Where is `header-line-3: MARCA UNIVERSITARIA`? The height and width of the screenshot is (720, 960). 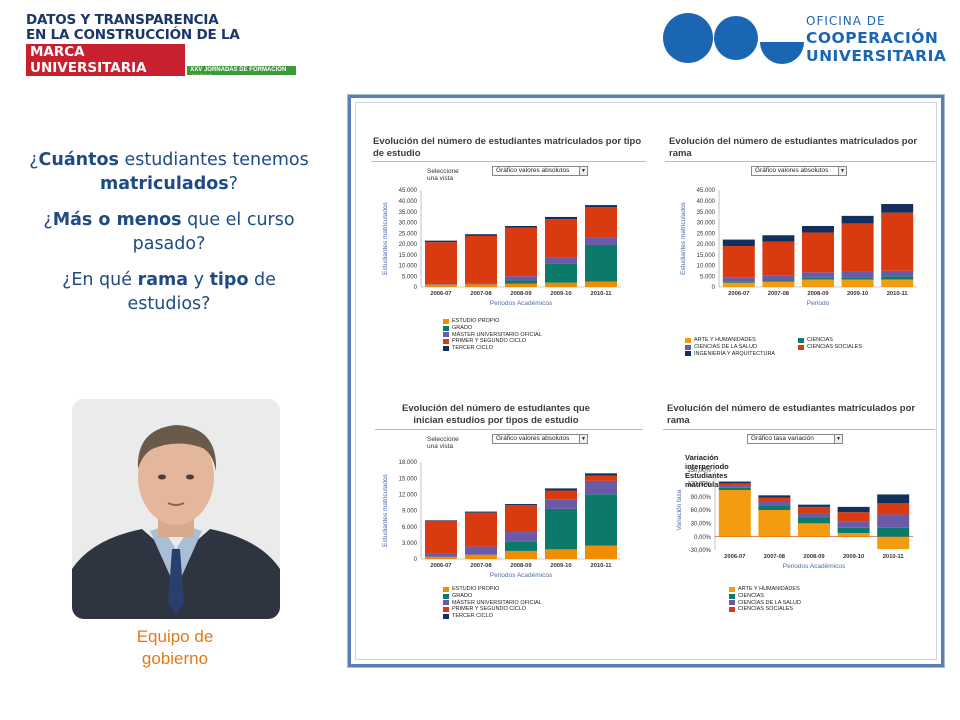
header-line-3: MARCA UNIVERSITARIA is located at coordinates (106, 60).